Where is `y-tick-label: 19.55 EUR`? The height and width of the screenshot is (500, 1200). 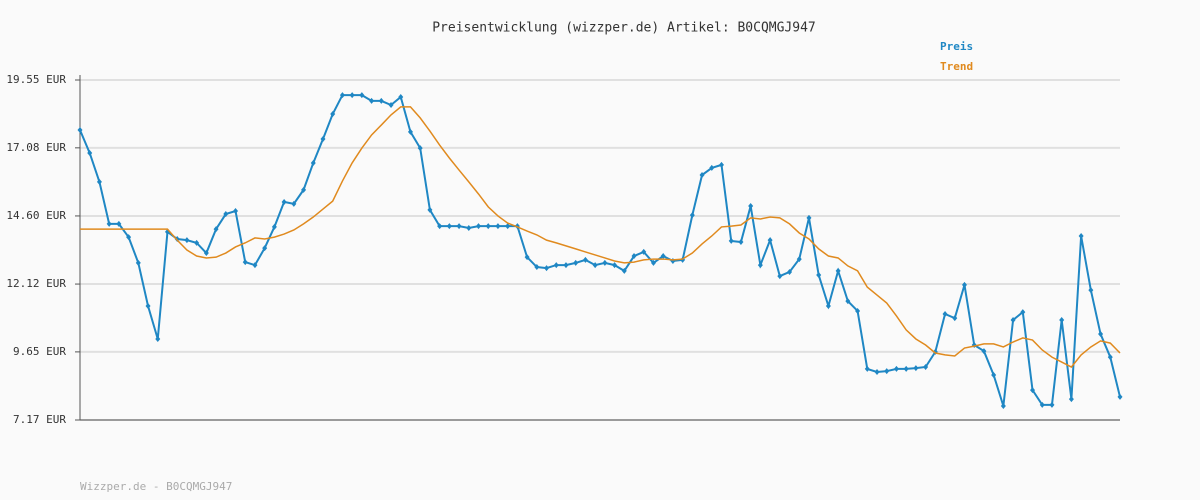
y-tick-label: 19.55 EUR is located at coordinates (36, 79).